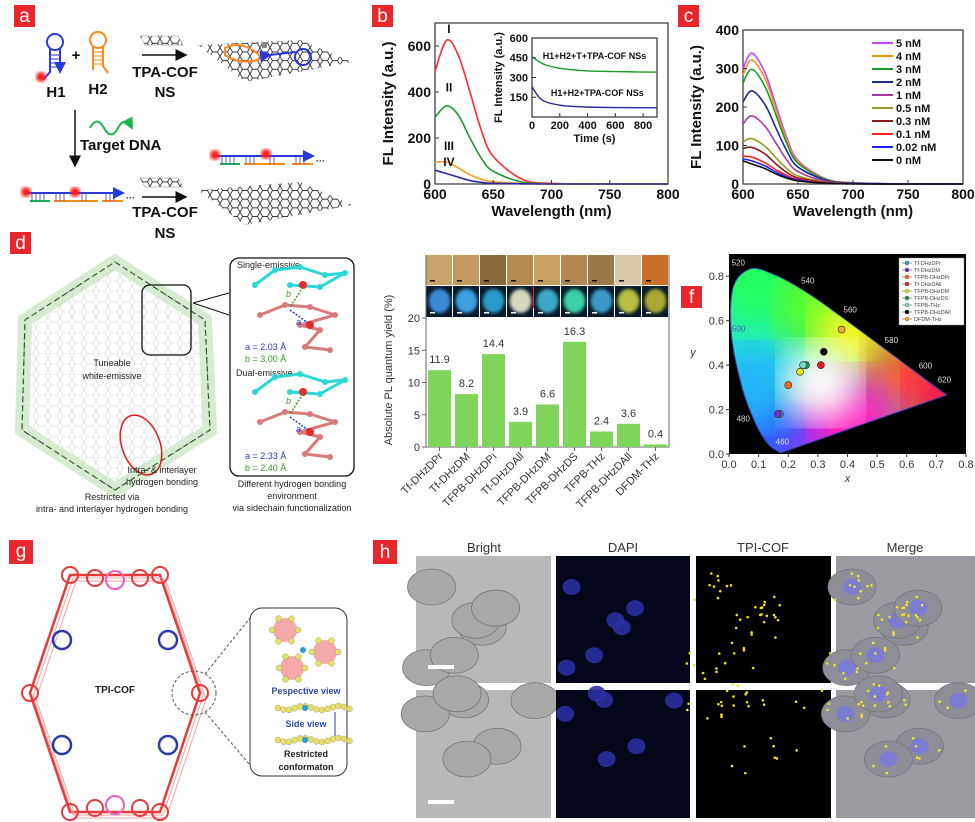 This screenshot has width=975, height=822. I want to click on single-emissive-label: Single-emissive, so click(268, 265).